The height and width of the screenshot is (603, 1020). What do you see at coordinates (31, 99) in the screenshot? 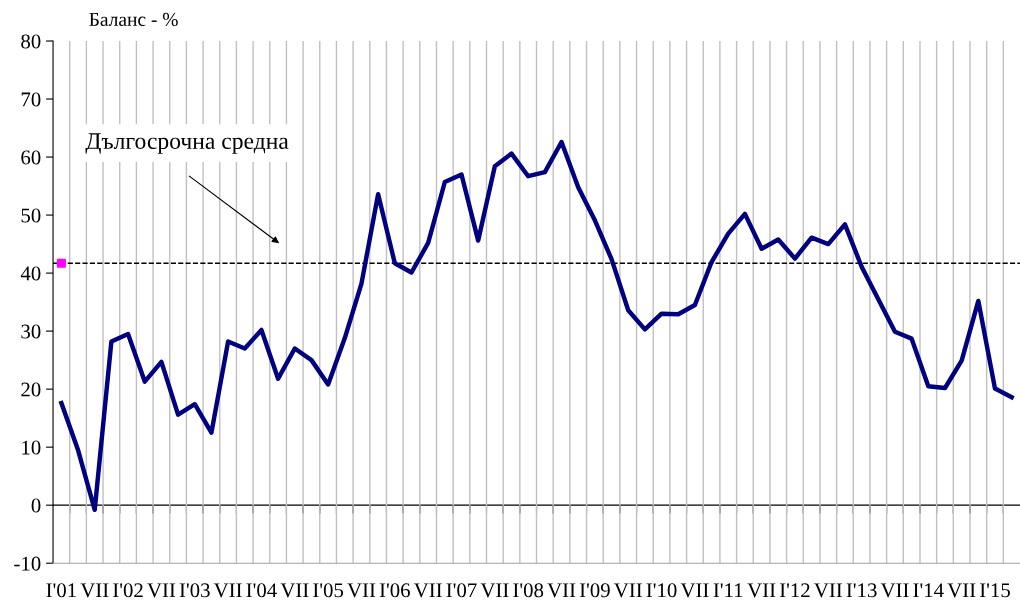
I see `y-tick-label: 70` at bounding box center [31, 99].